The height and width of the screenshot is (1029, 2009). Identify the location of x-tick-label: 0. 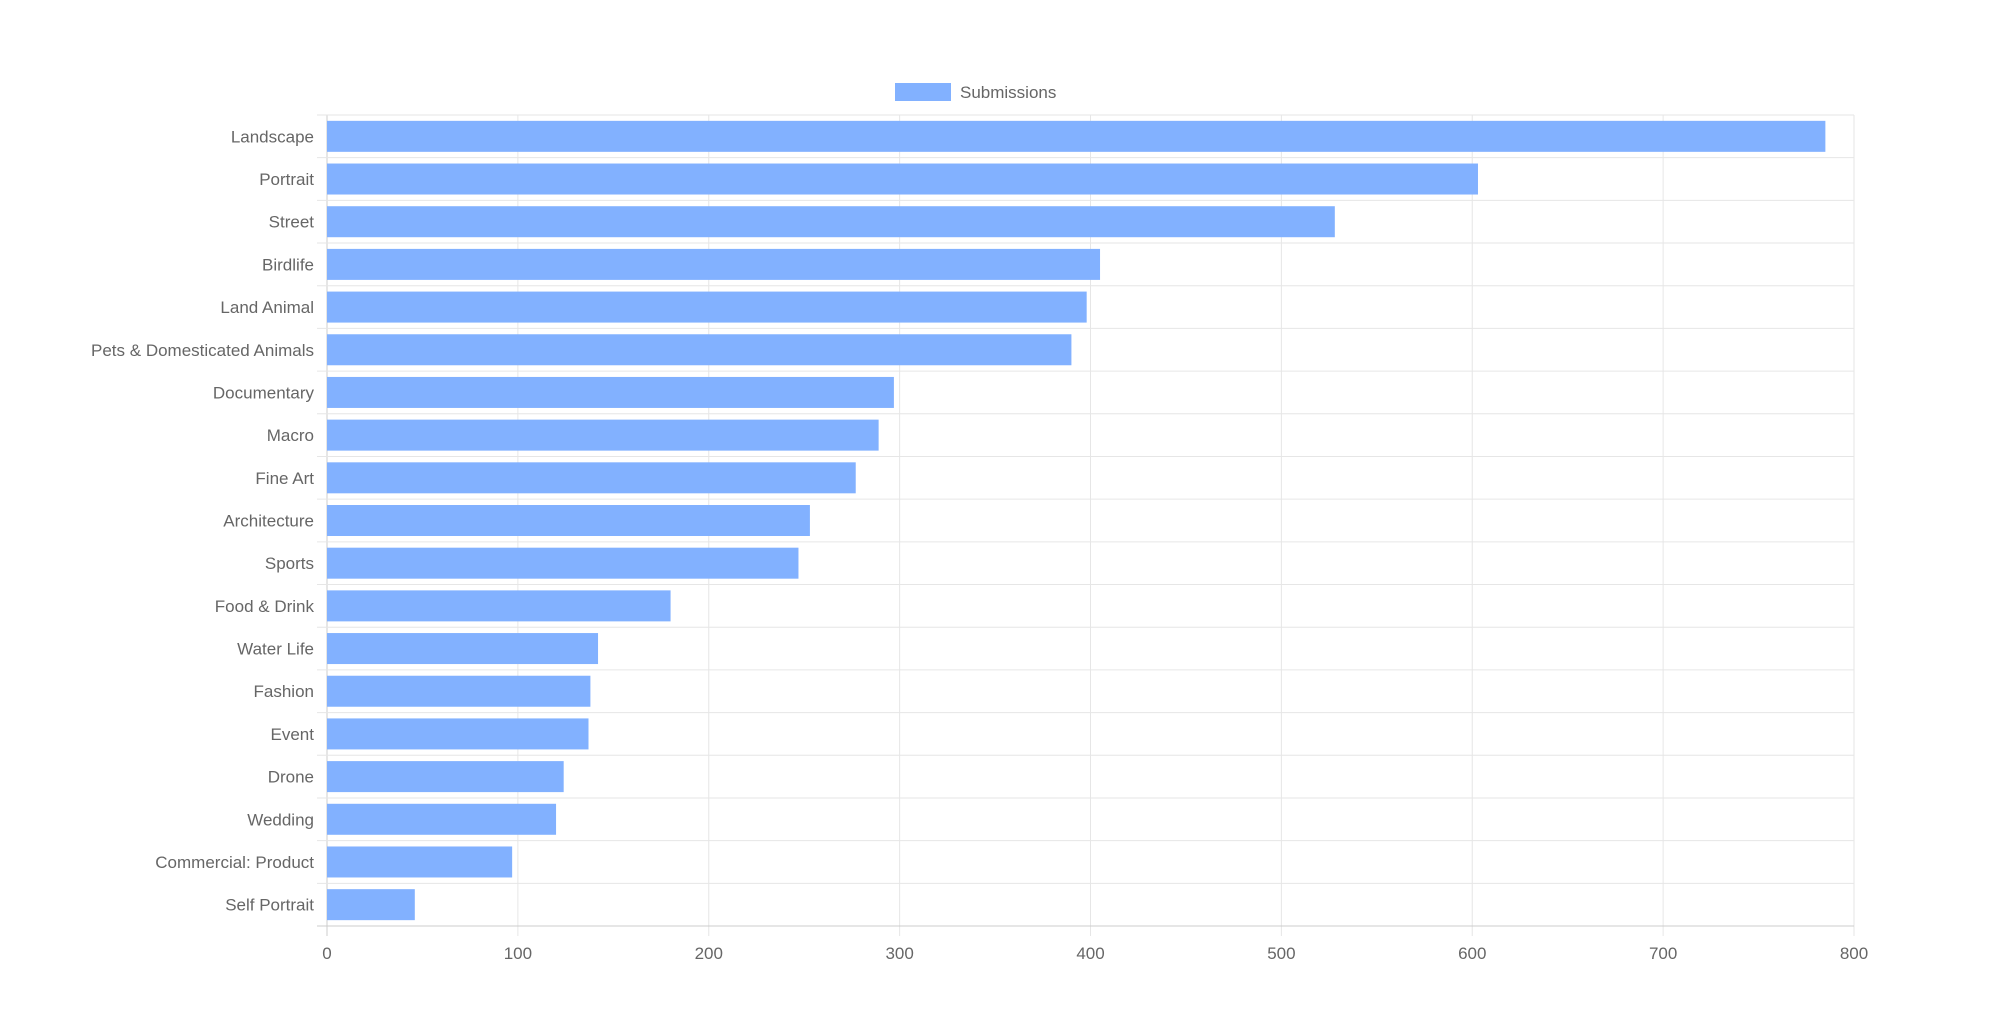
(326, 953).